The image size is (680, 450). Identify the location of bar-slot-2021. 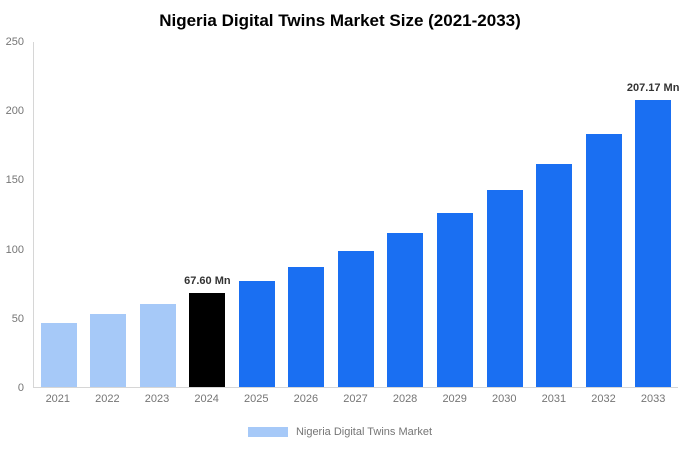
(59, 214).